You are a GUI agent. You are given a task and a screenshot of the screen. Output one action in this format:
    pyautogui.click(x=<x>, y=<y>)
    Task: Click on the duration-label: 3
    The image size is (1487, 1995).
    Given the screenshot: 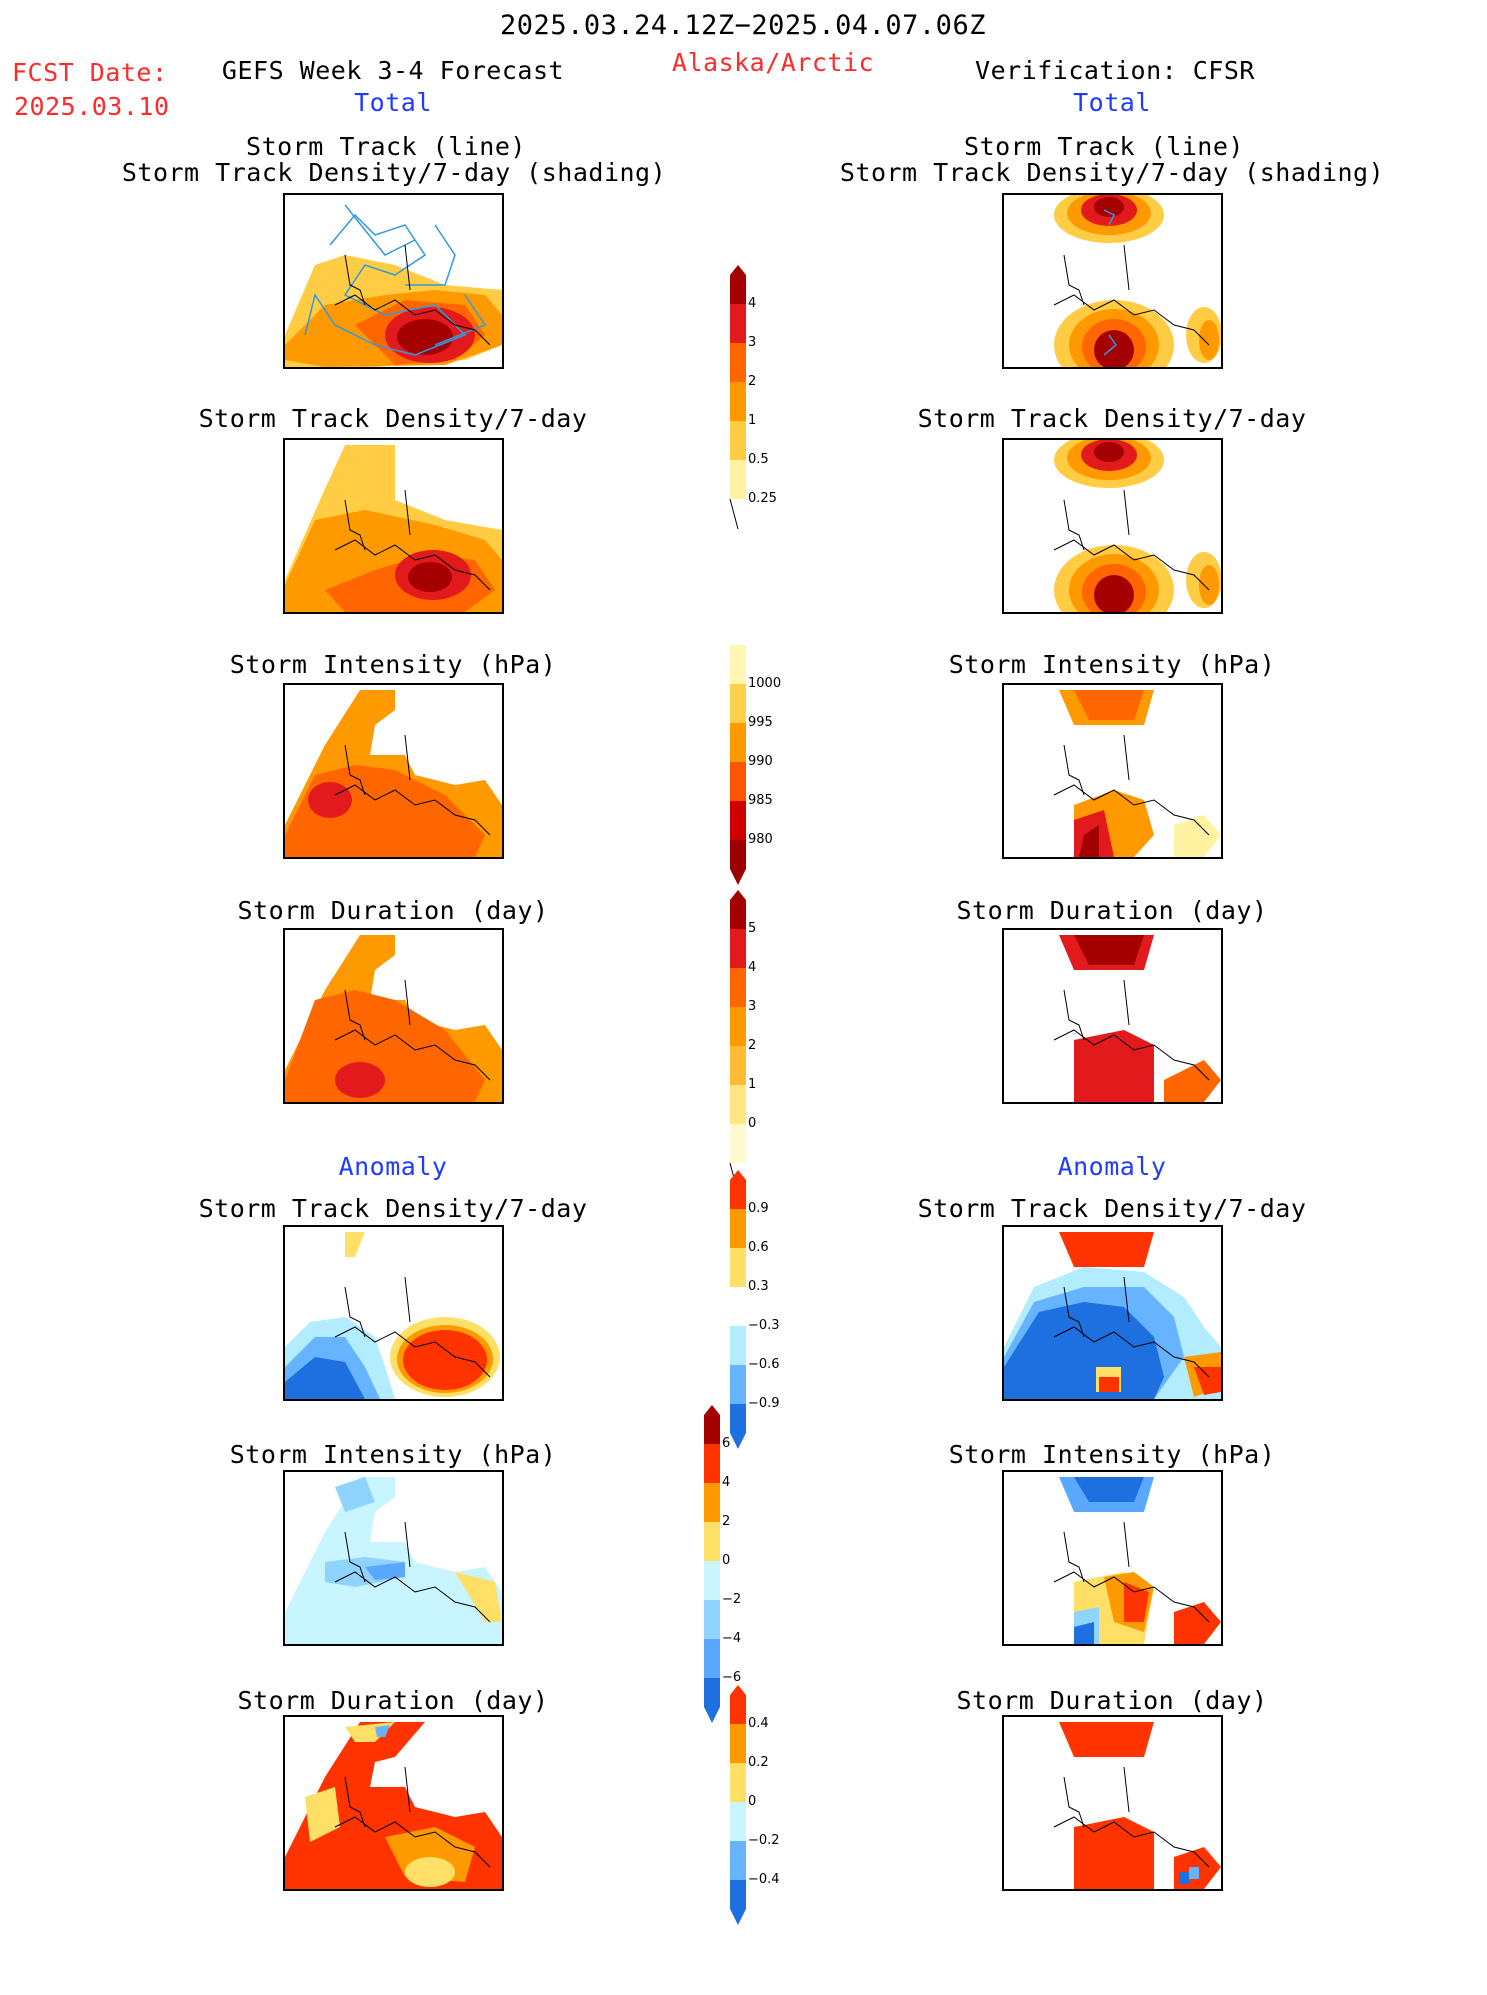 What is the action you would take?
    pyautogui.click(x=752, y=1006)
    